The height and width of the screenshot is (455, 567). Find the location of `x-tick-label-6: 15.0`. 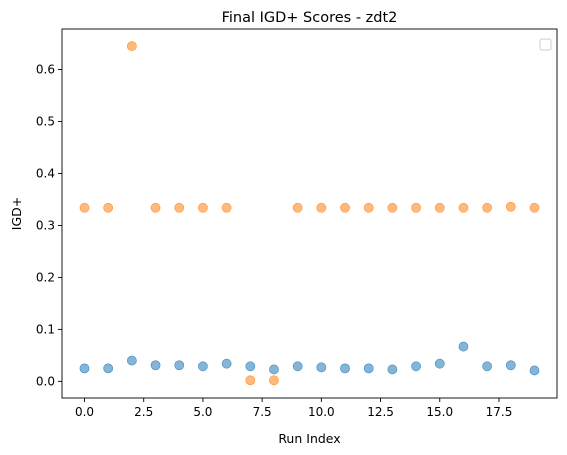

x-tick-label-6: 15.0 is located at coordinates (439, 412).